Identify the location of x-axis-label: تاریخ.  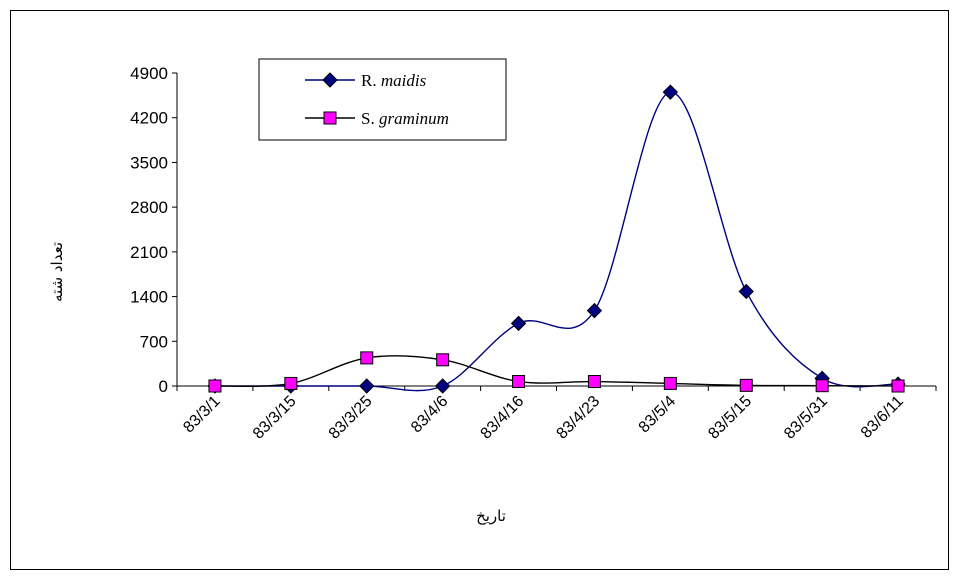
(491, 516).